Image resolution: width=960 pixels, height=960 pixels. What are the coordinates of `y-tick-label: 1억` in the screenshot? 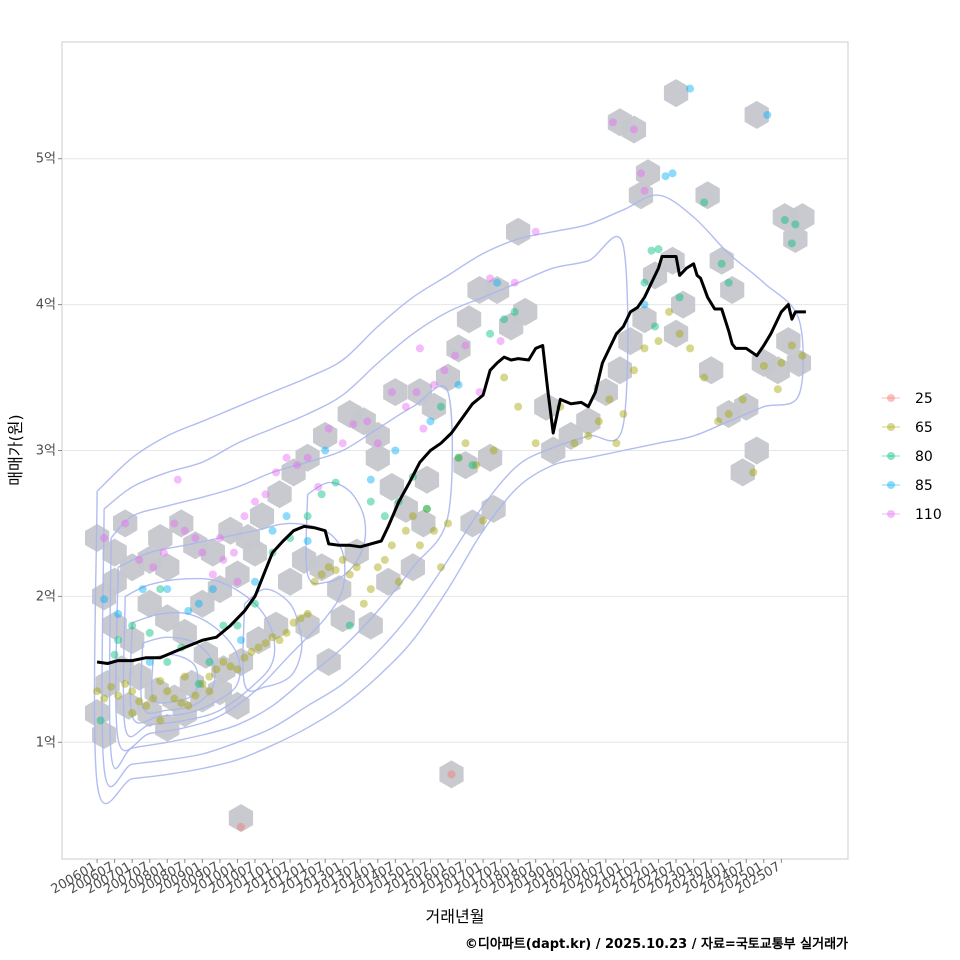 It's located at (46, 742).